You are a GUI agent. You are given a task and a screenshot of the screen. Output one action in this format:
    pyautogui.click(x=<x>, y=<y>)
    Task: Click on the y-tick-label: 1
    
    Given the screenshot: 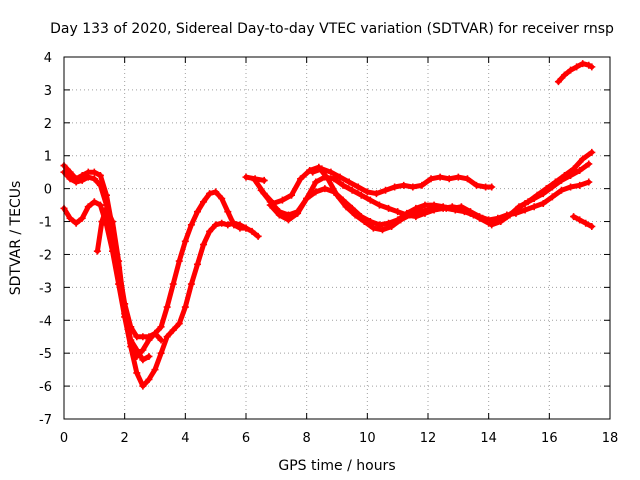 What is the action you would take?
    pyautogui.click(x=48, y=157)
    